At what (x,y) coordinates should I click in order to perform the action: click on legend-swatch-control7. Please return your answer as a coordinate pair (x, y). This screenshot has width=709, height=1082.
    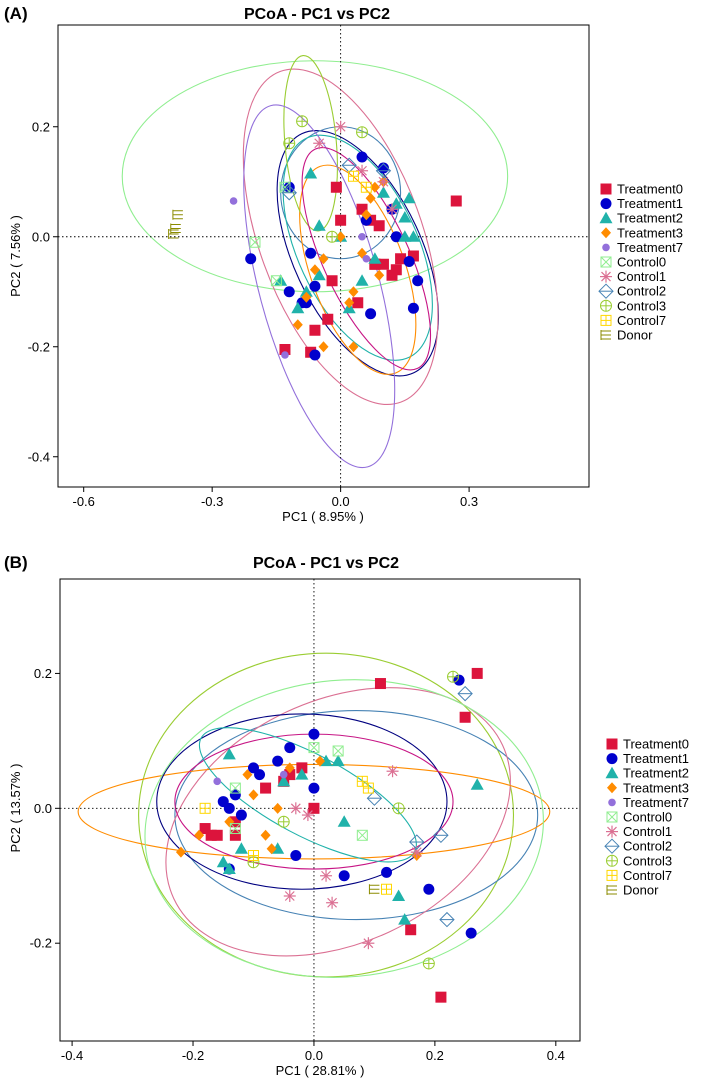
    Looking at the image, I should click on (612, 875).